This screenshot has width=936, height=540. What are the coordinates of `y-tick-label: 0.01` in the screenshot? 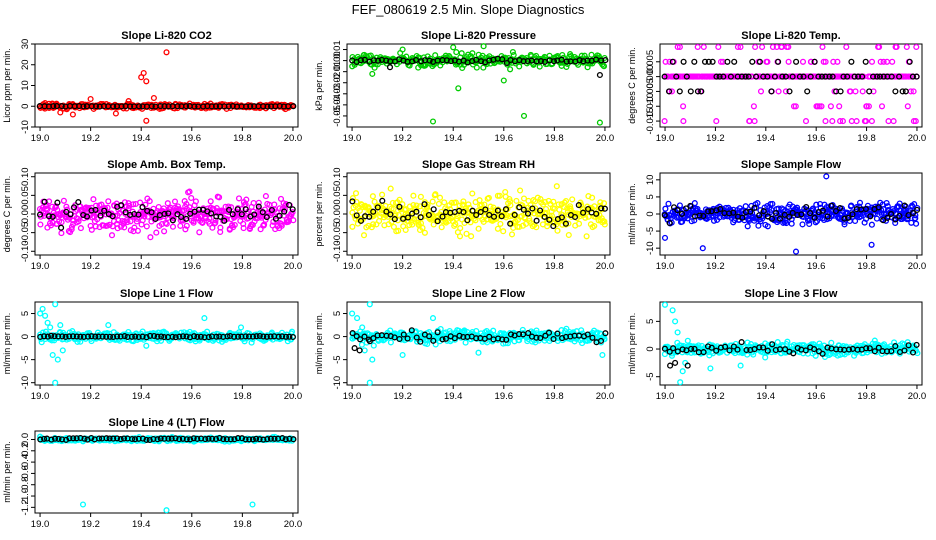 It's located at (337, 49).